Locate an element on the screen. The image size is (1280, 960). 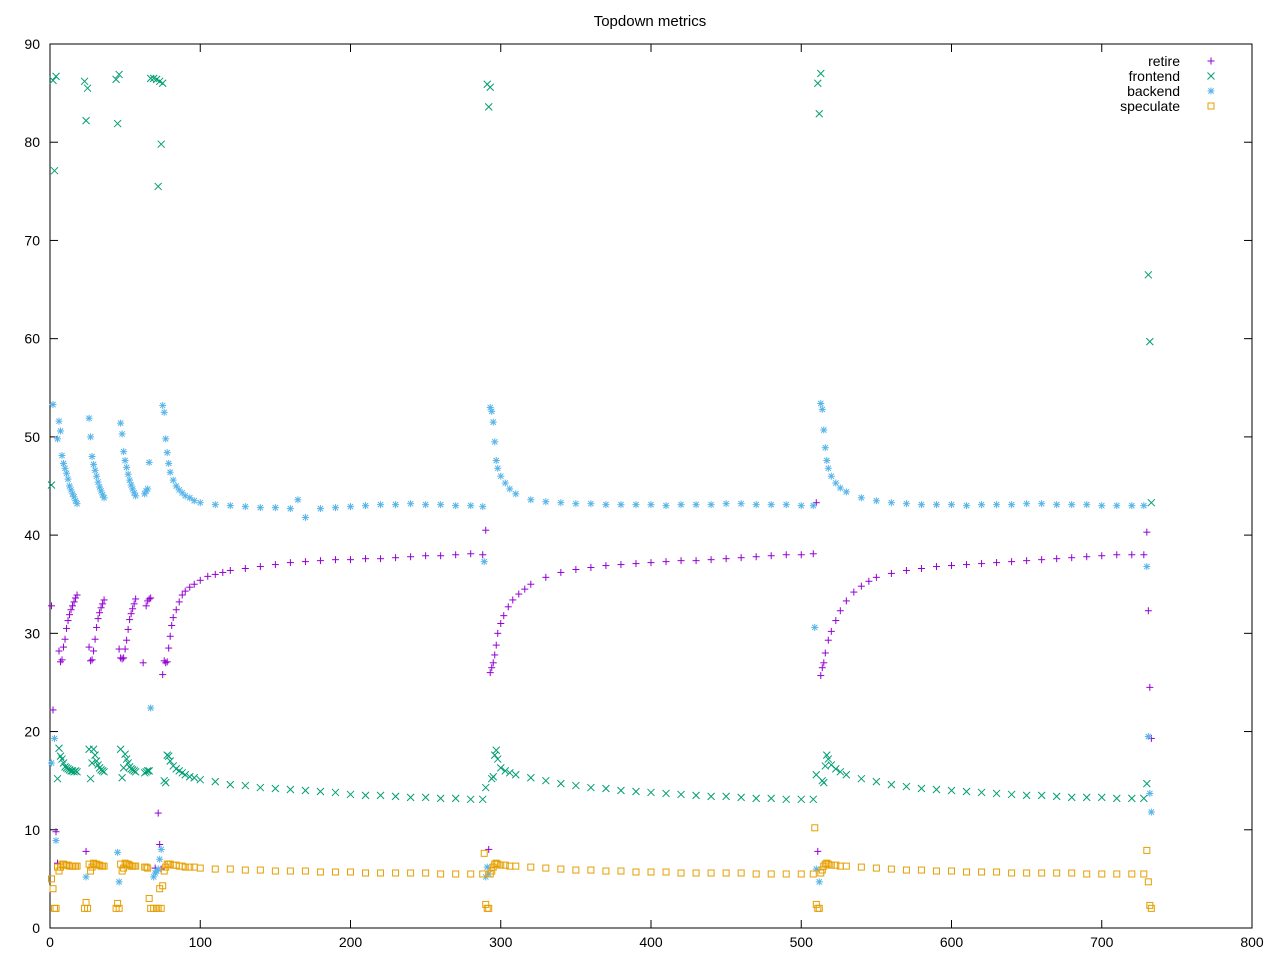
x-tick-label: 600 is located at coordinates (952, 942).